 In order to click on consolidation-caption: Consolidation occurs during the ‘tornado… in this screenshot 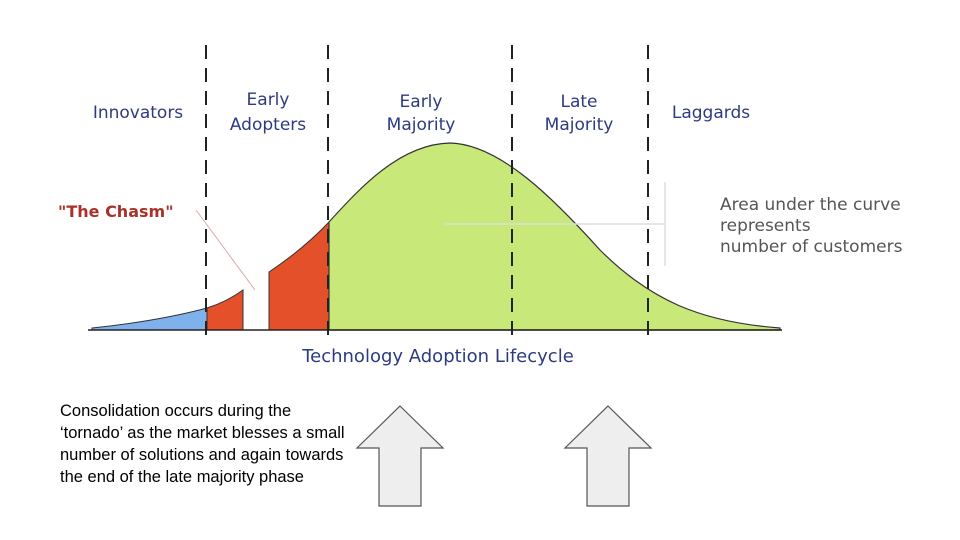, I will do `click(202, 444)`.